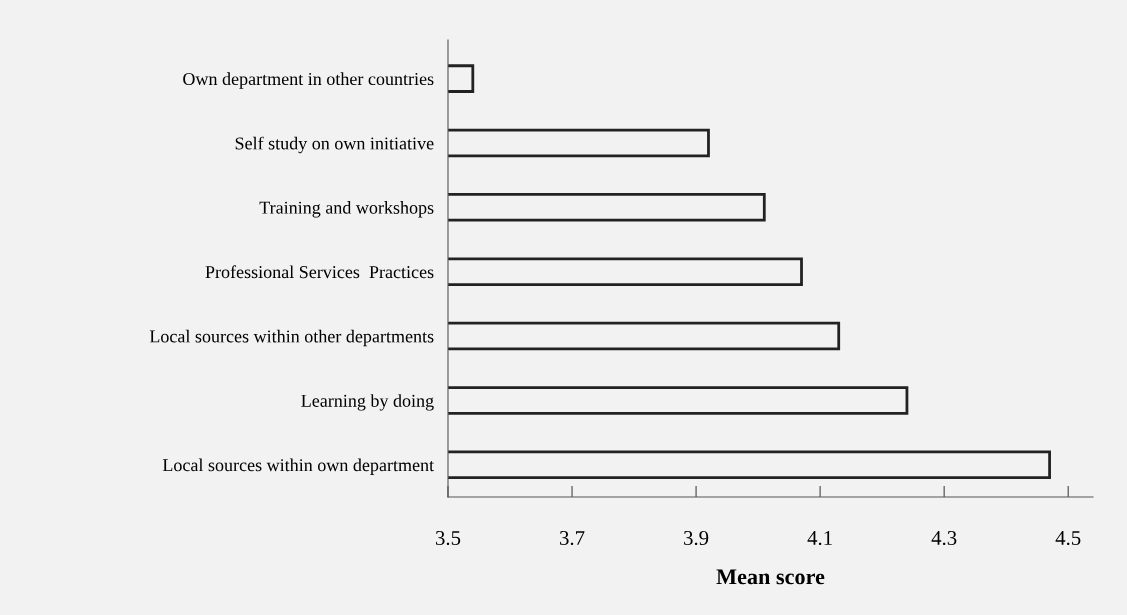  I want to click on y-tick-label: Own department in other countries, so click(308, 80).